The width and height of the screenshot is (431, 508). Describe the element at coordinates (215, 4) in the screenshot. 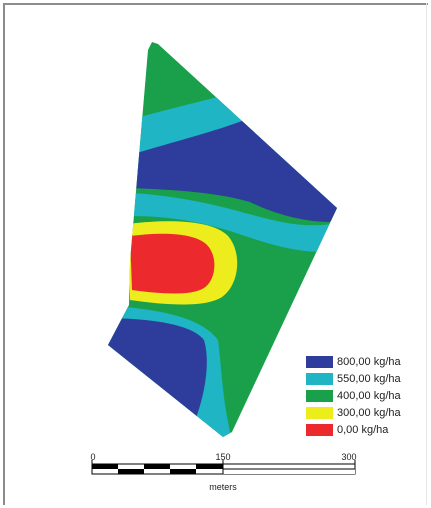

I see `frame-border-top` at that location.